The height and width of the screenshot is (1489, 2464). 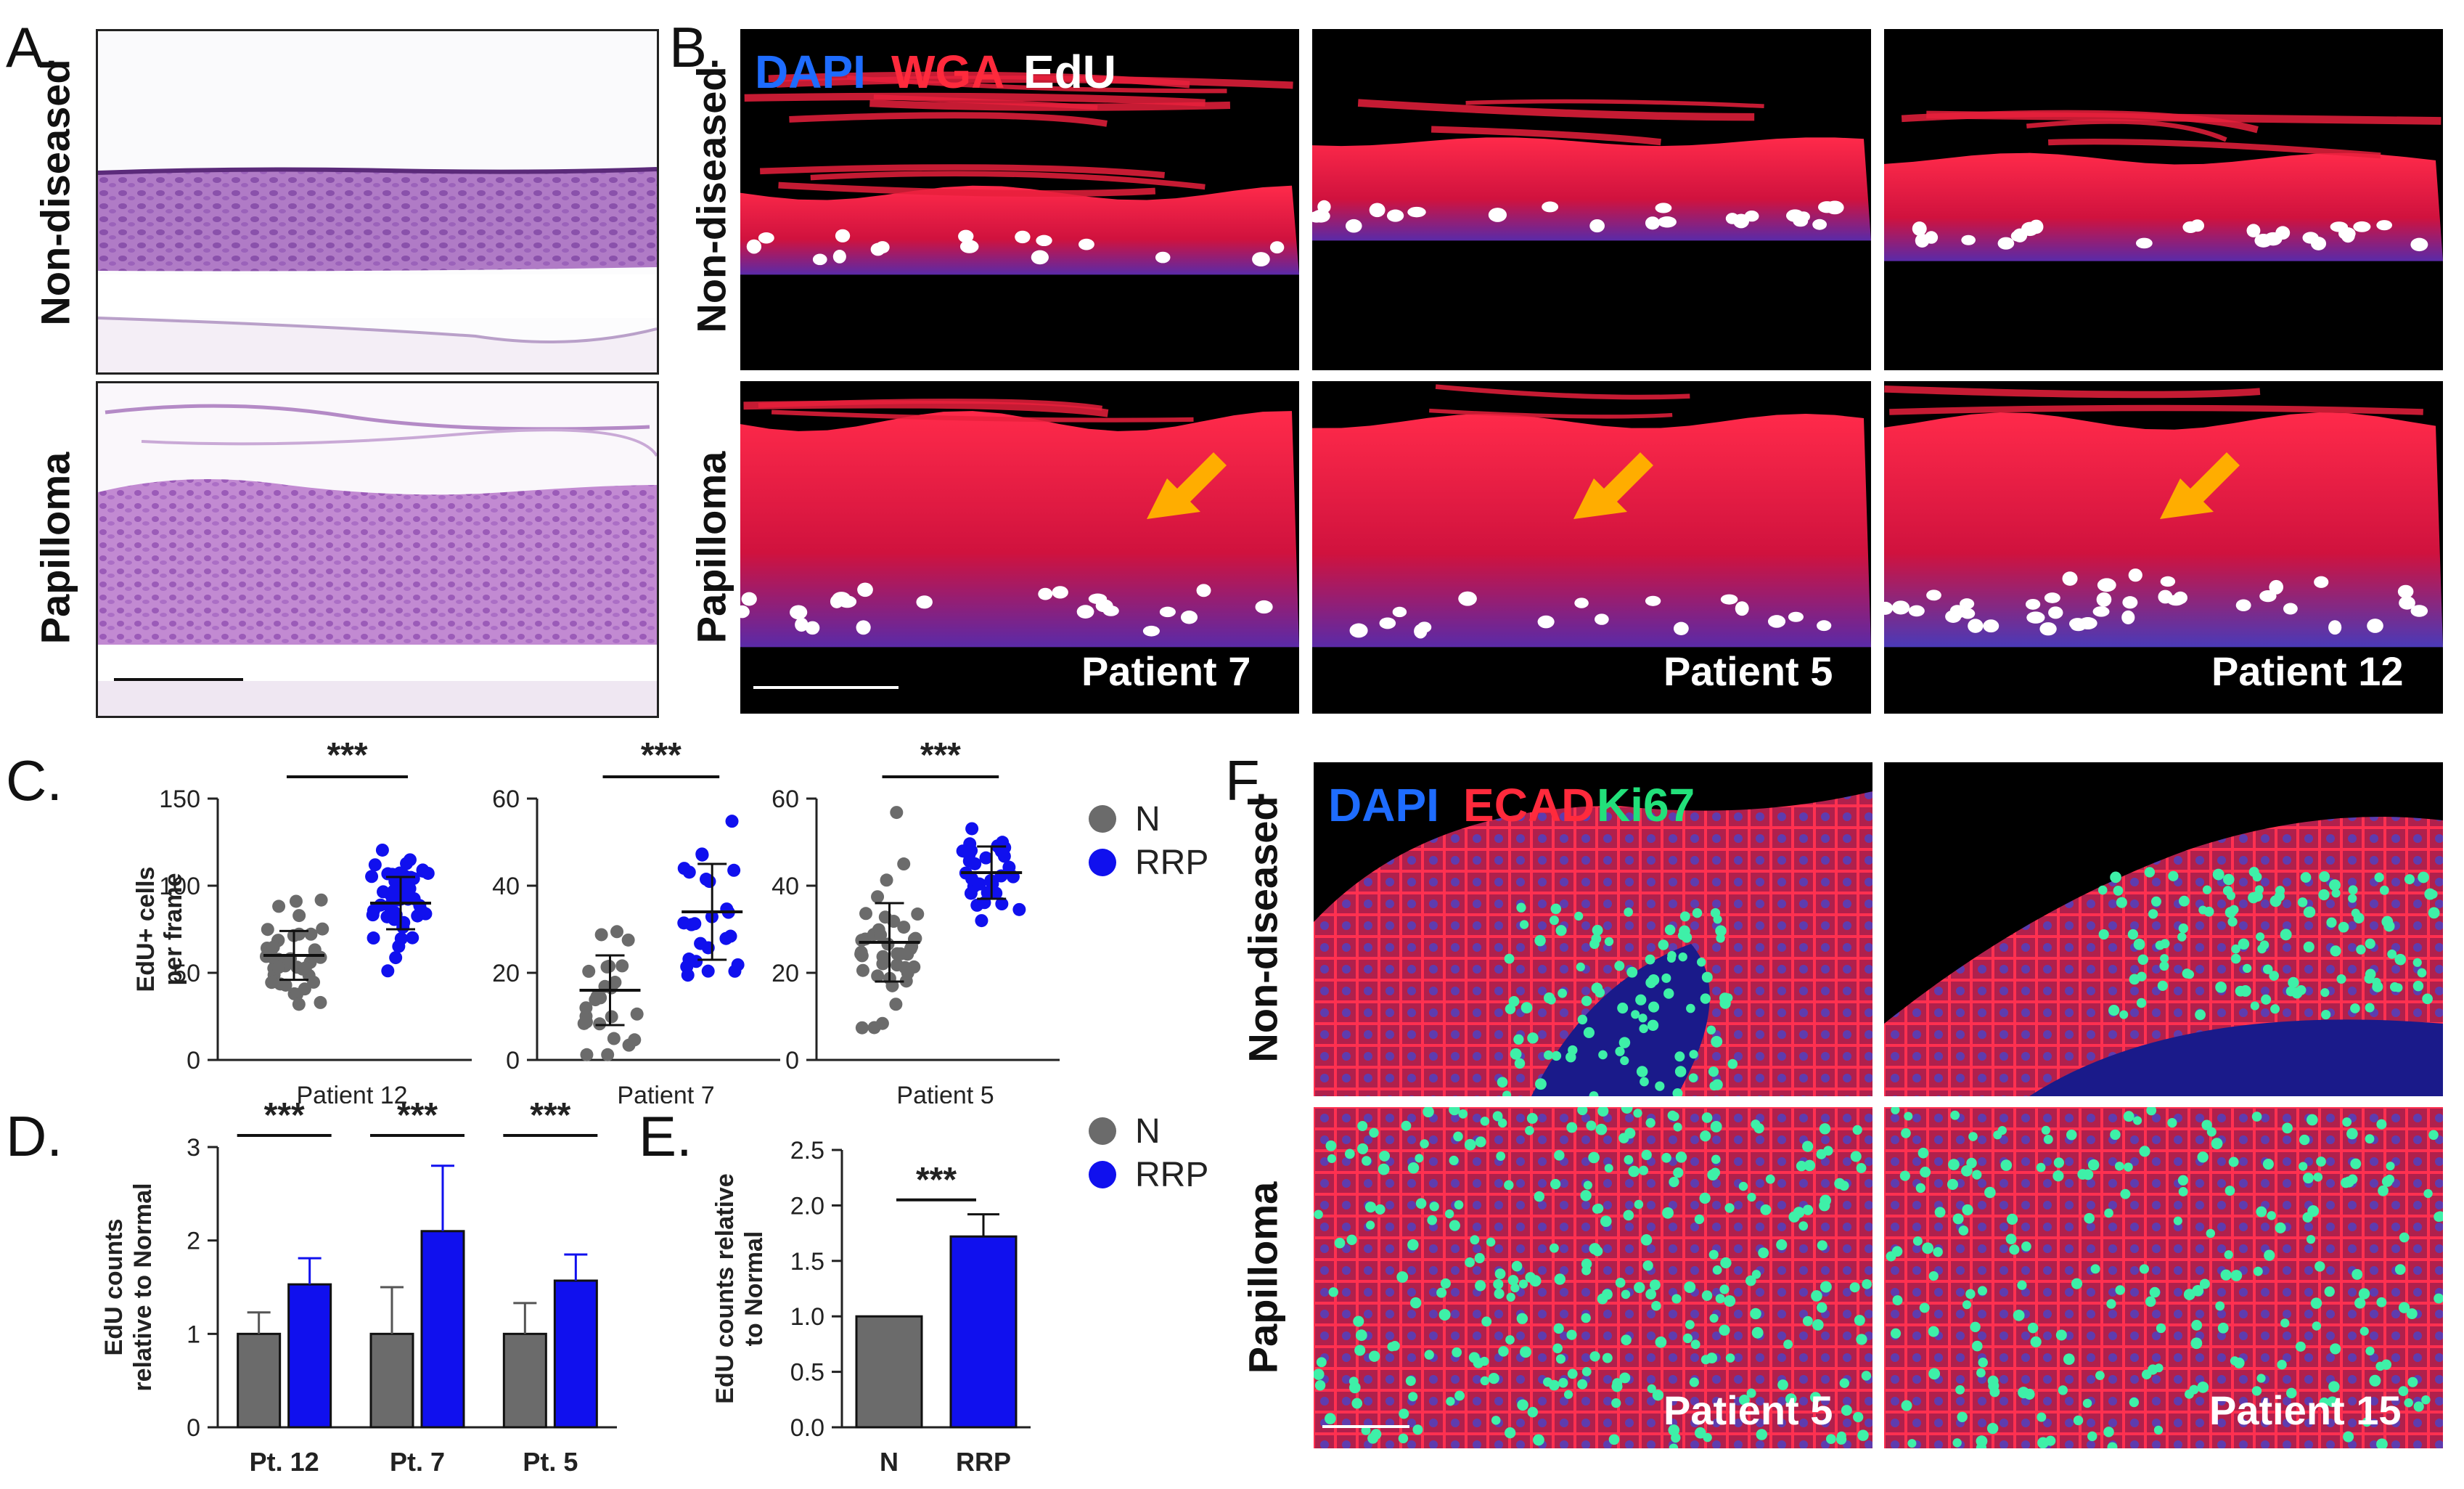 I want to click on row-label-text: Papilloma, so click(x=1263, y=1277).